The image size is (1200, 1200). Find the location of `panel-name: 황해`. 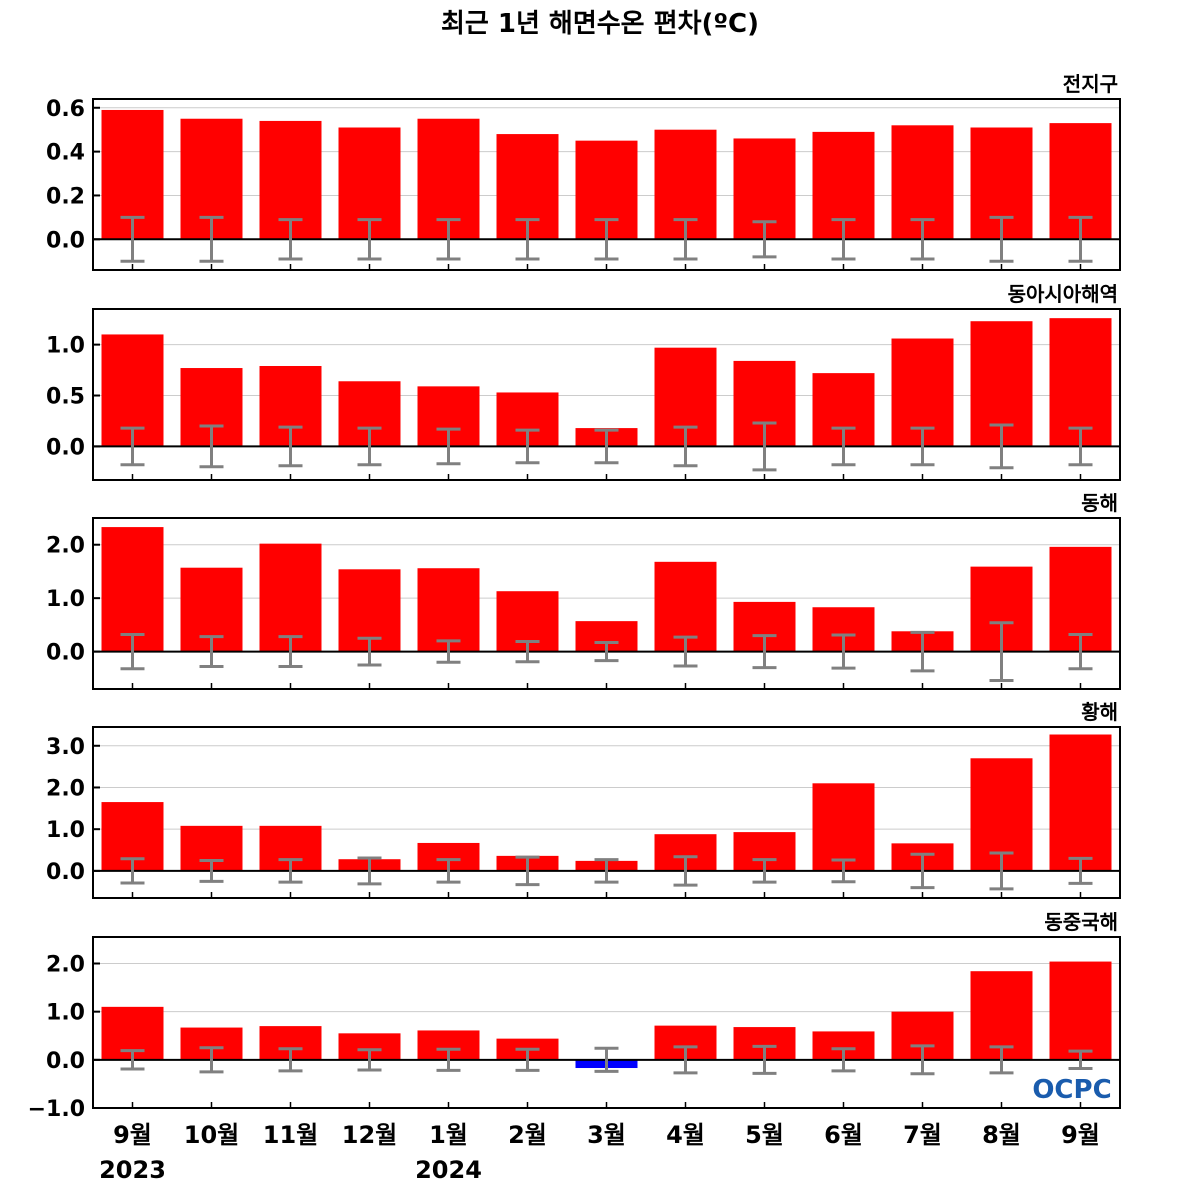

panel-name: 황해 is located at coordinates (1099, 712).